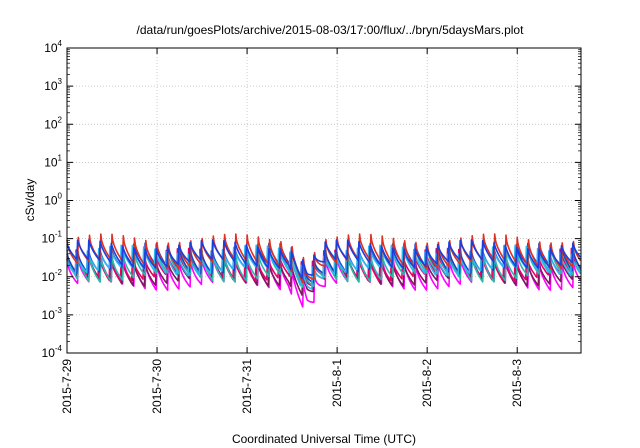 Image resolution: width=640 pixels, height=448 pixels. I want to click on x-tick-label: 2015-8-3, so click(517, 383).